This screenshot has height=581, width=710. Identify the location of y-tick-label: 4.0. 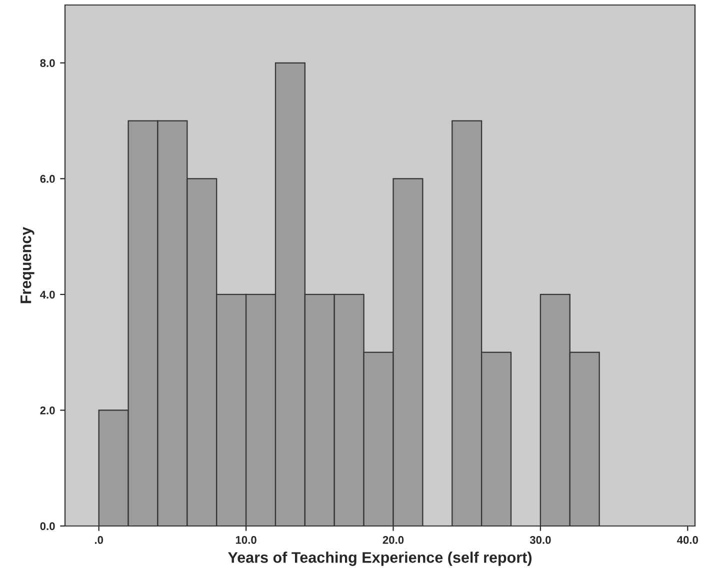
(47, 294).